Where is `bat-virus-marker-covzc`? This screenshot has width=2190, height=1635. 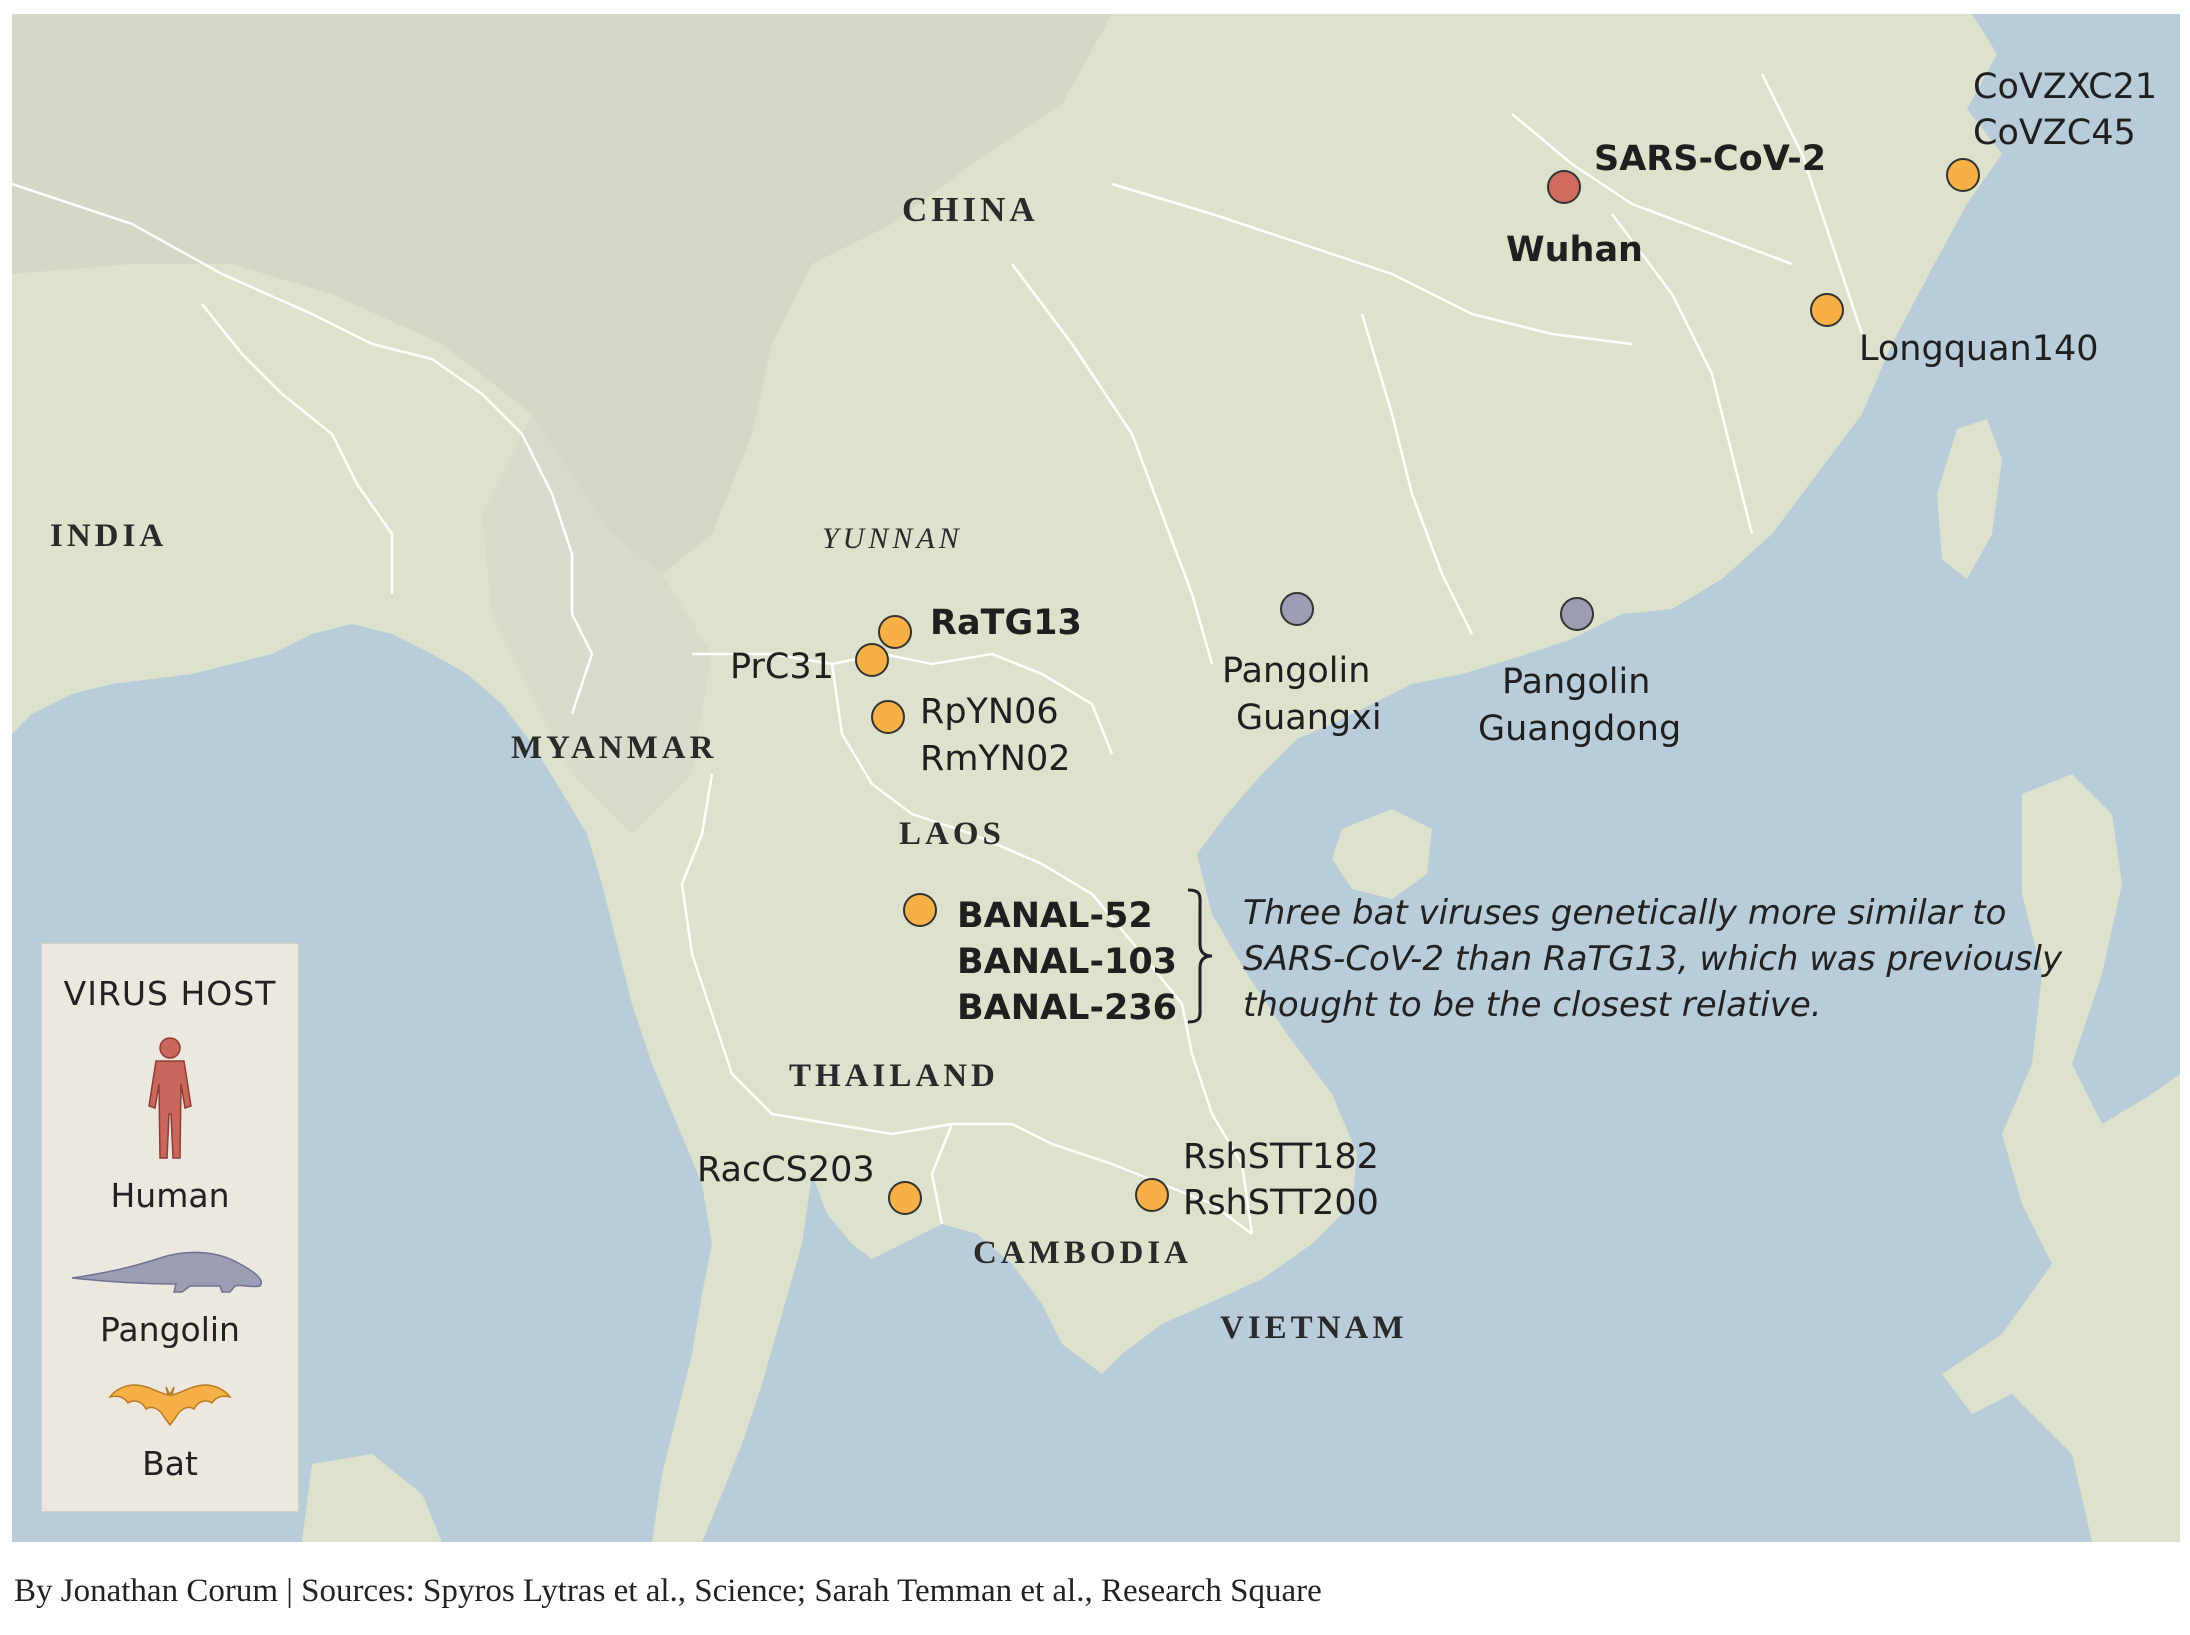
bat-virus-marker-covzc is located at coordinates (1963, 175).